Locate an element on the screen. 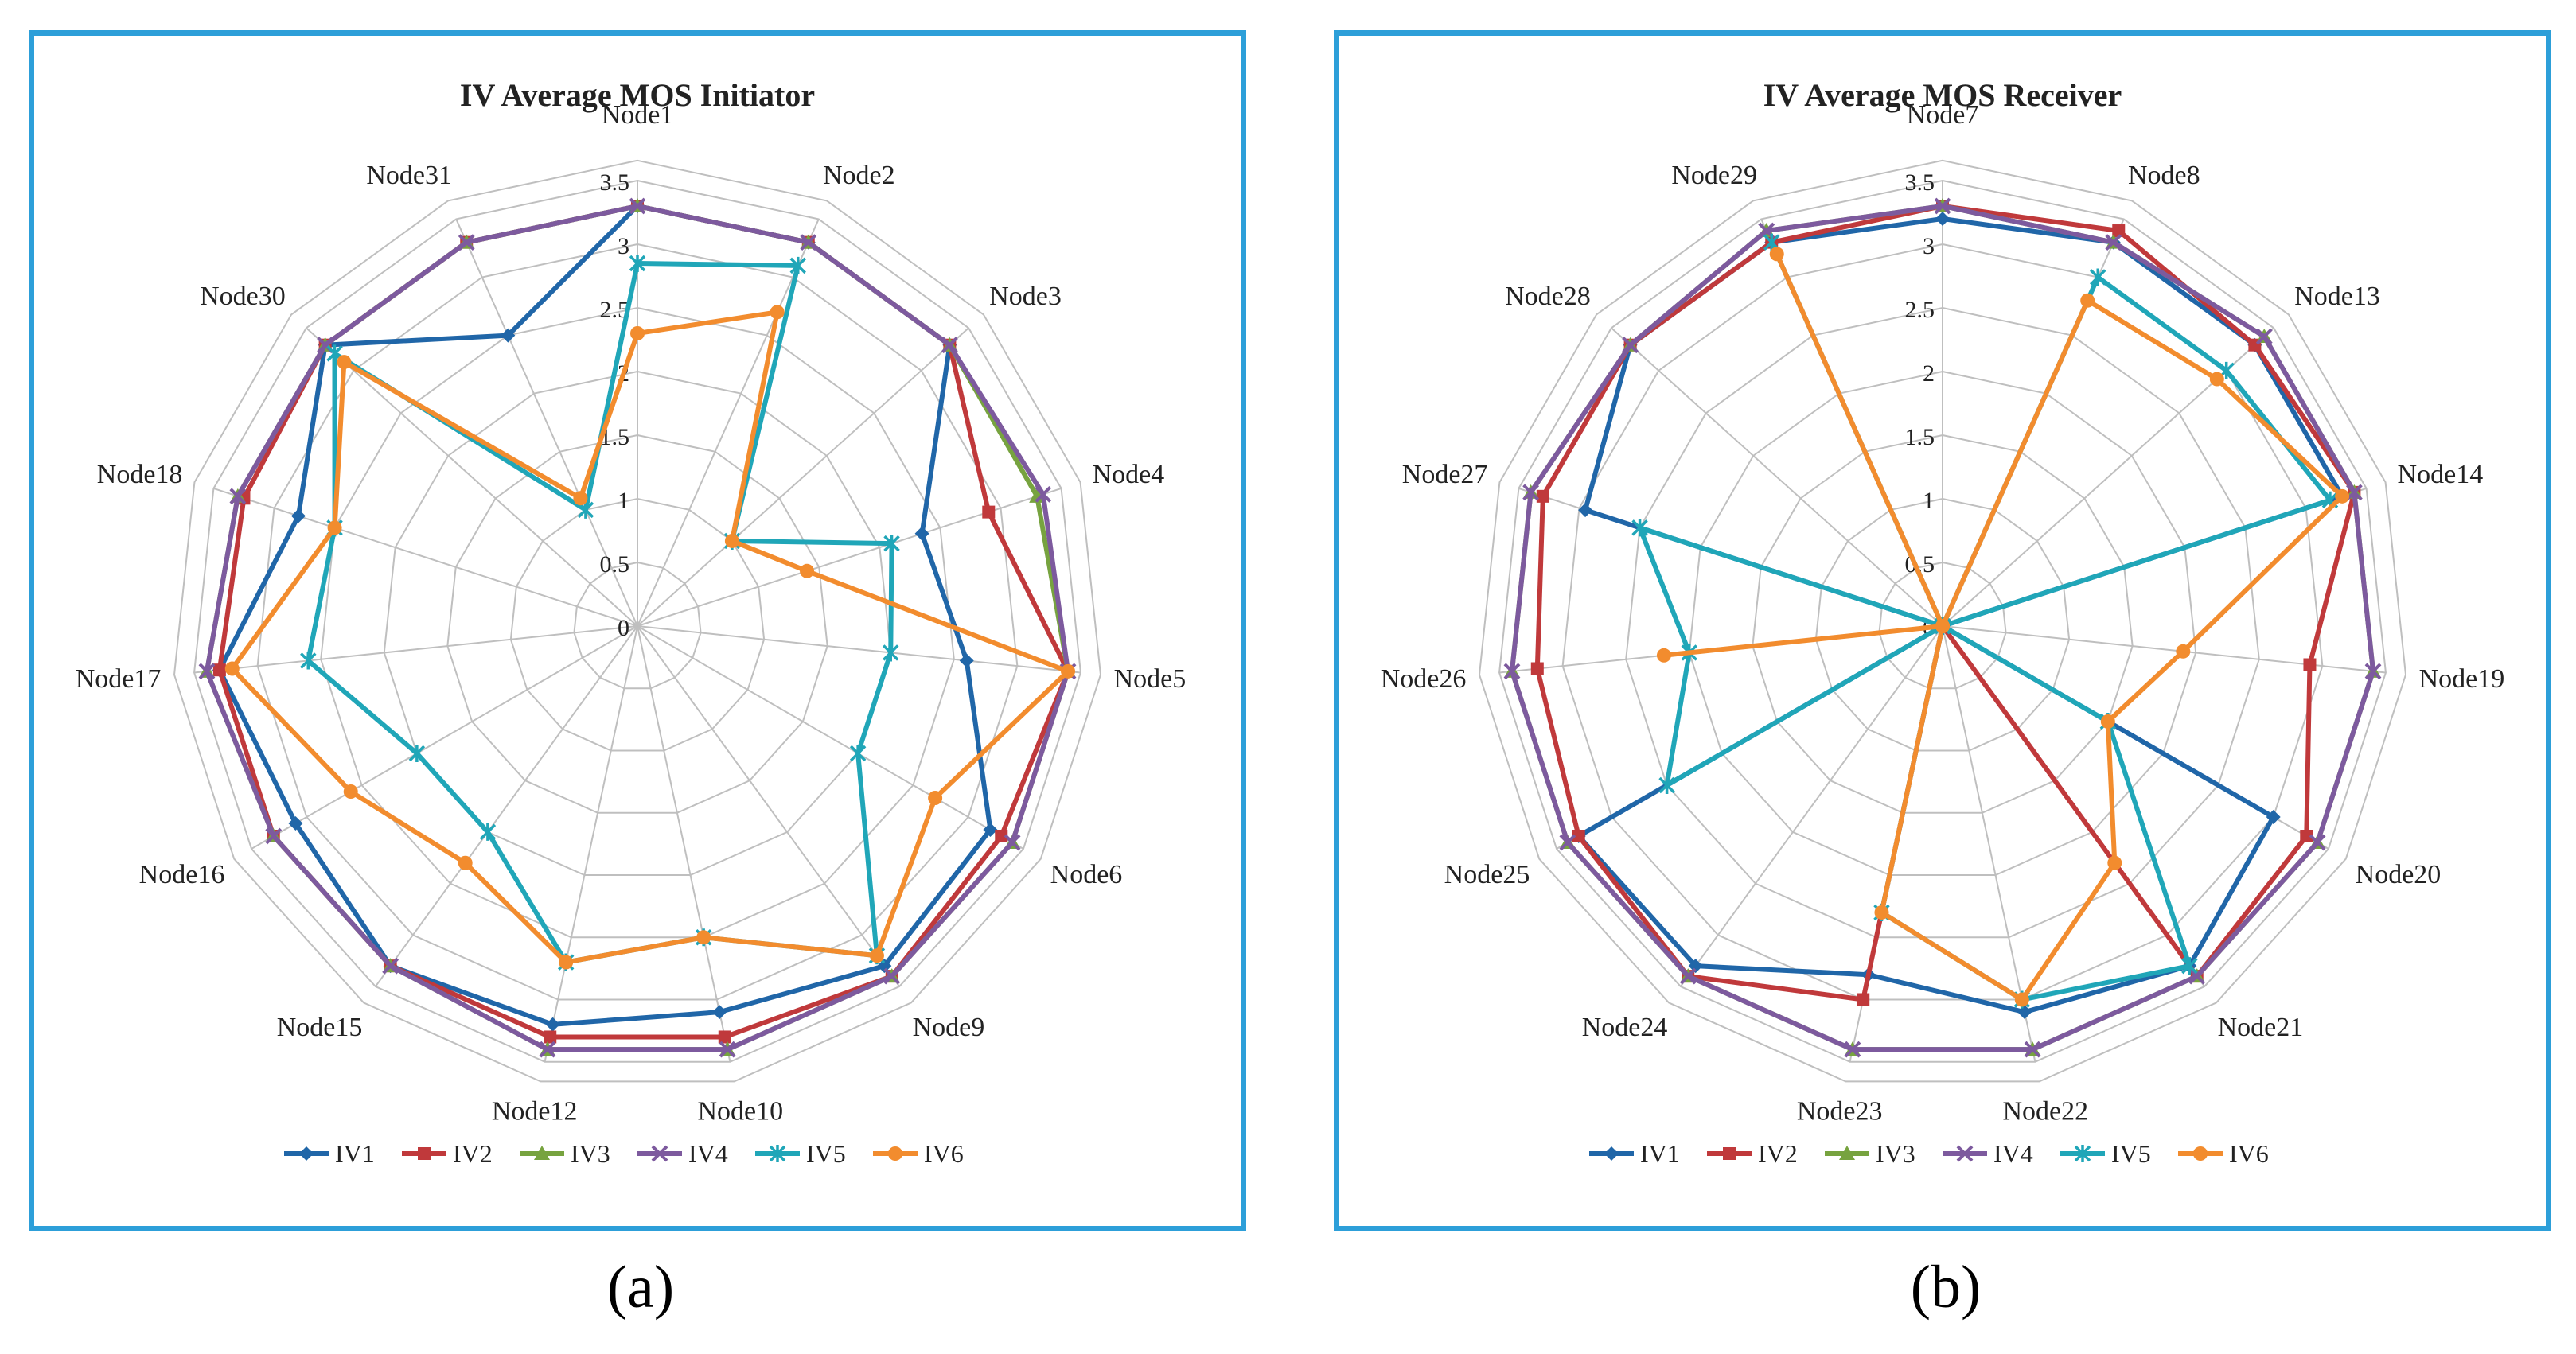  category-label: Node20 is located at coordinates (2399, 874).